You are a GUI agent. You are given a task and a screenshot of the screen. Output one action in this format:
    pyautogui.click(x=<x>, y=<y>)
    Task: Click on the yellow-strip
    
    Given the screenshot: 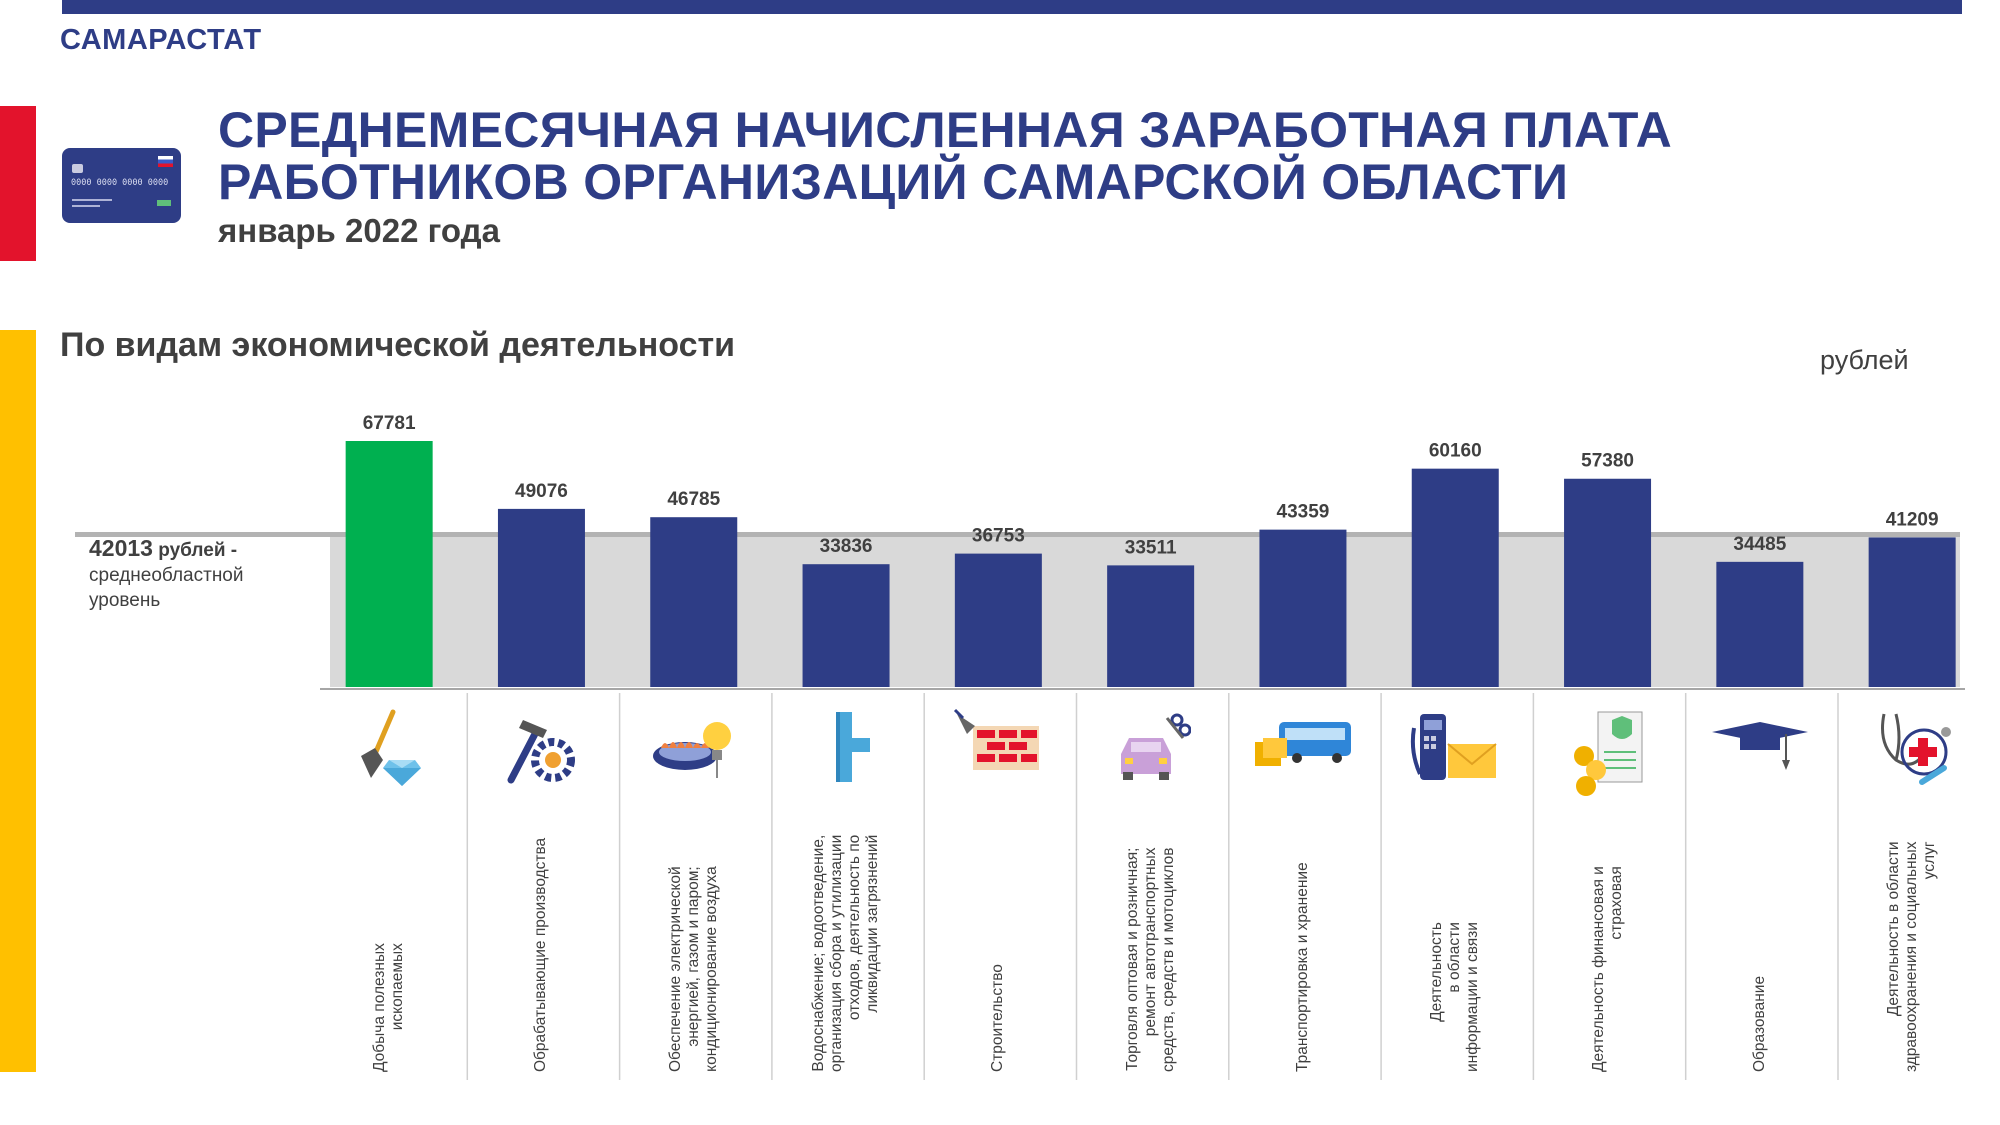 What is the action you would take?
    pyautogui.click(x=18, y=701)
    